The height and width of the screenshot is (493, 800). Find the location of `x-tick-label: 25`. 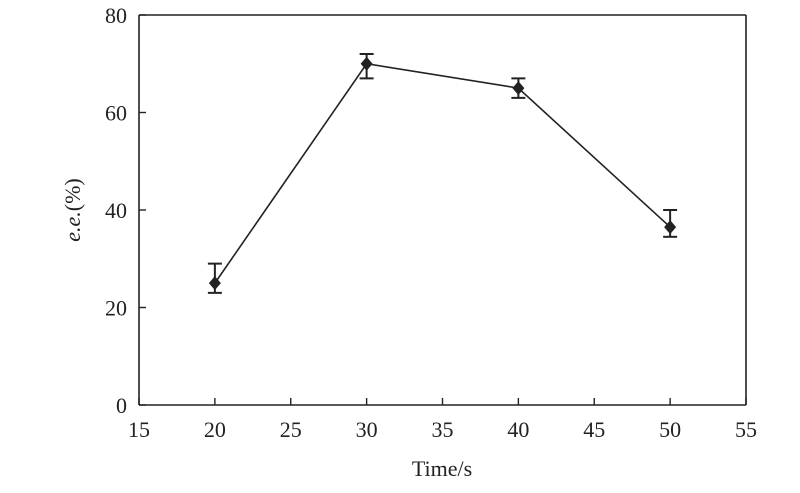

x-tick-label: 25 is located at coordinates (291, 429).